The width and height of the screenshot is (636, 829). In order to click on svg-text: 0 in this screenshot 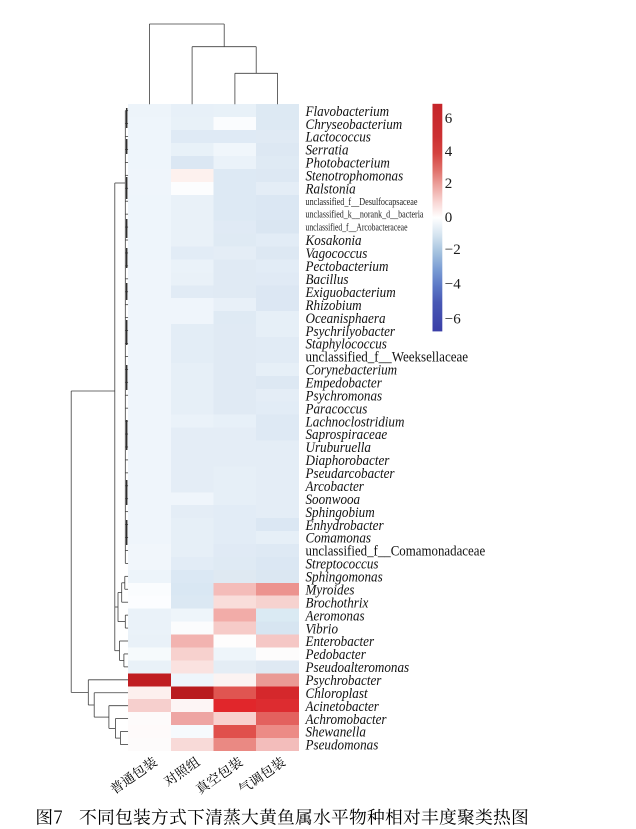, I will do `click(449, 218)`.